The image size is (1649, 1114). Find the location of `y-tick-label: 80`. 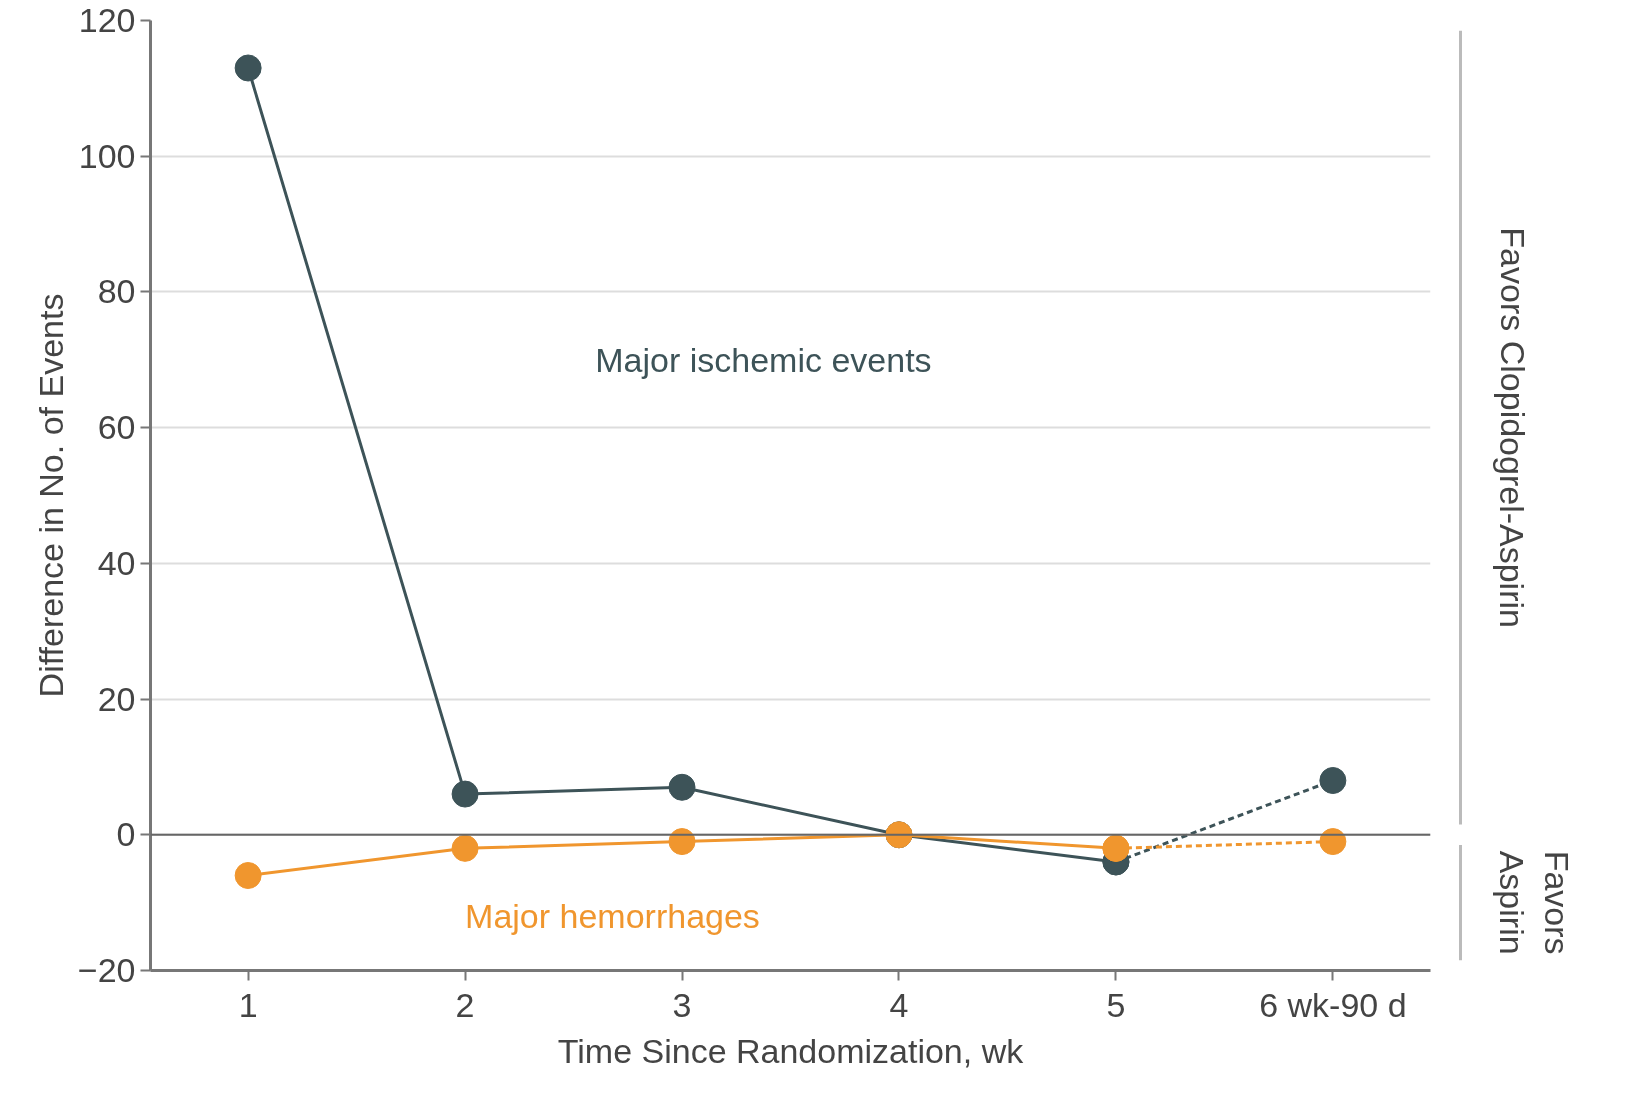

y-tick-label: 80 is located at coordinates (116, 291).